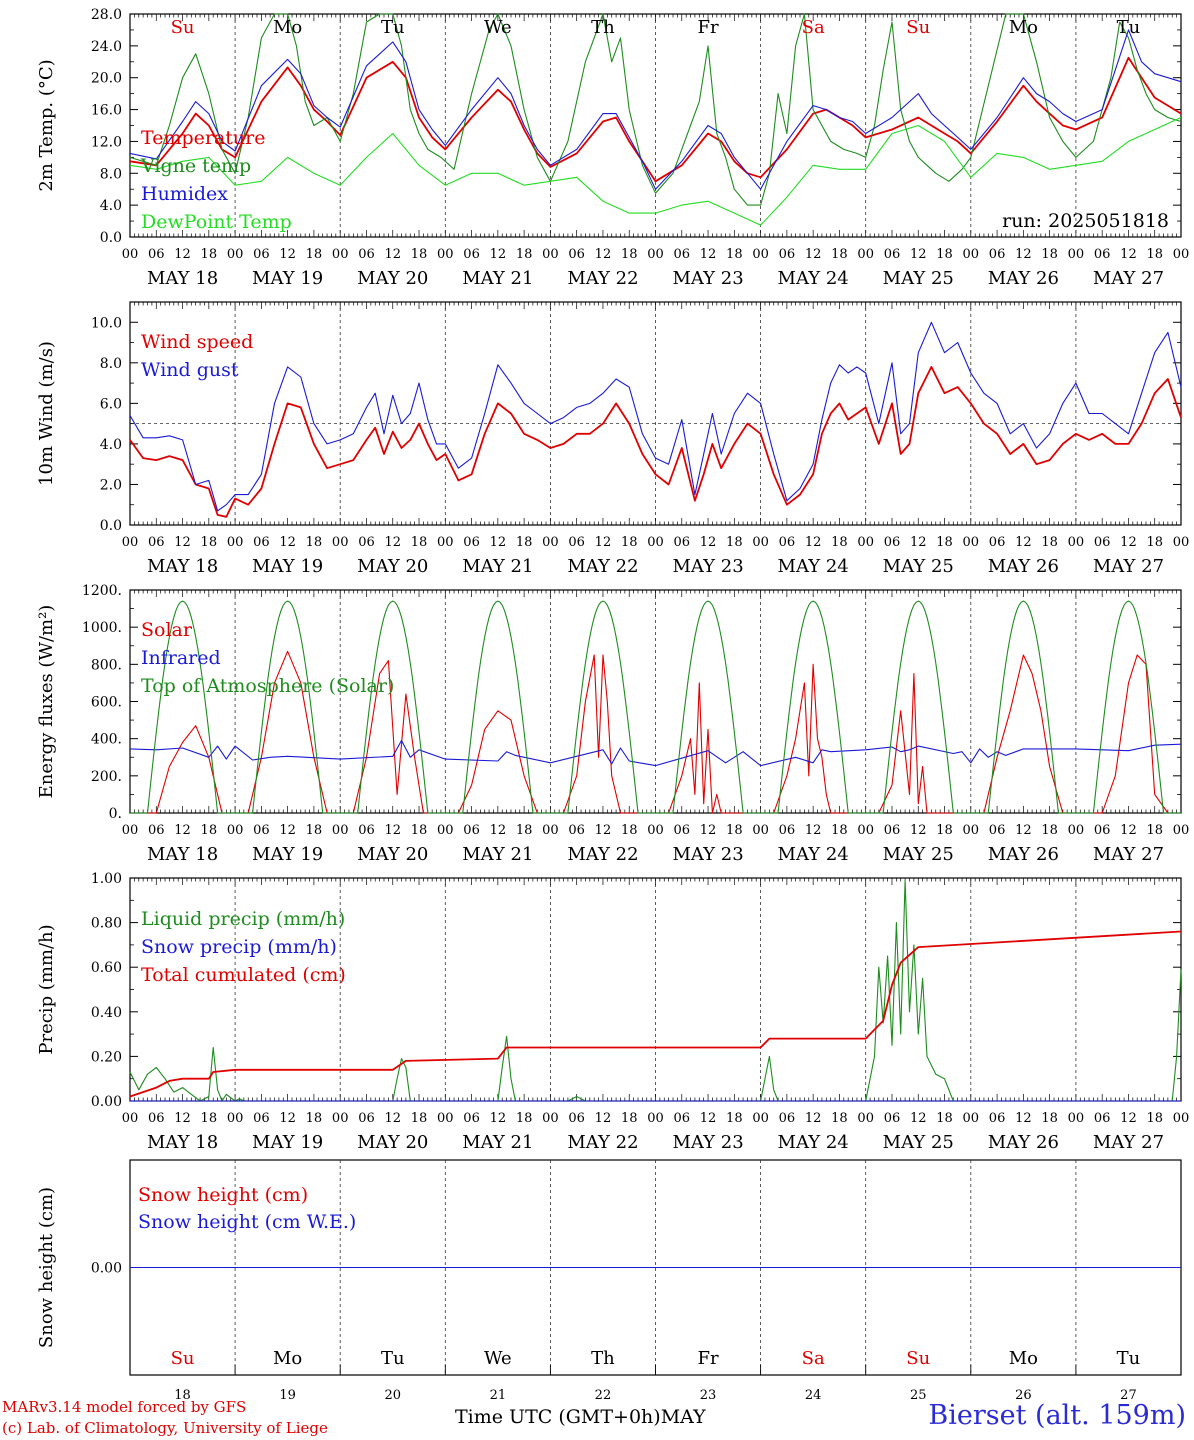 The height and width of the screenshot is (1440, 1194). I want to click on legend-entry: Infrared, so click(181, 658).